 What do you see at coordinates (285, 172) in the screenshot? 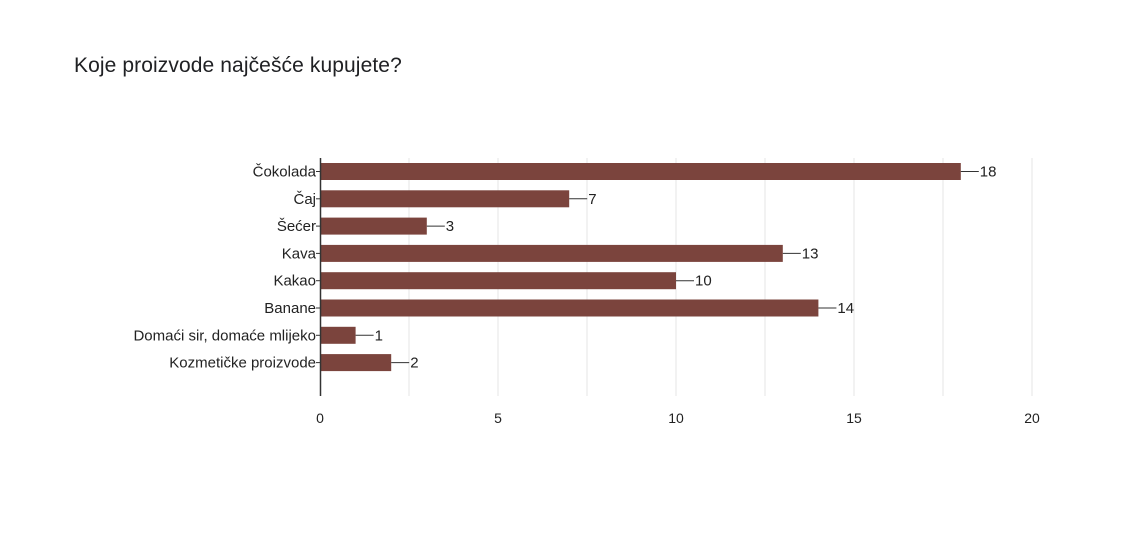
I see `category-label: Čokolada` at bounding box center [285, 172].